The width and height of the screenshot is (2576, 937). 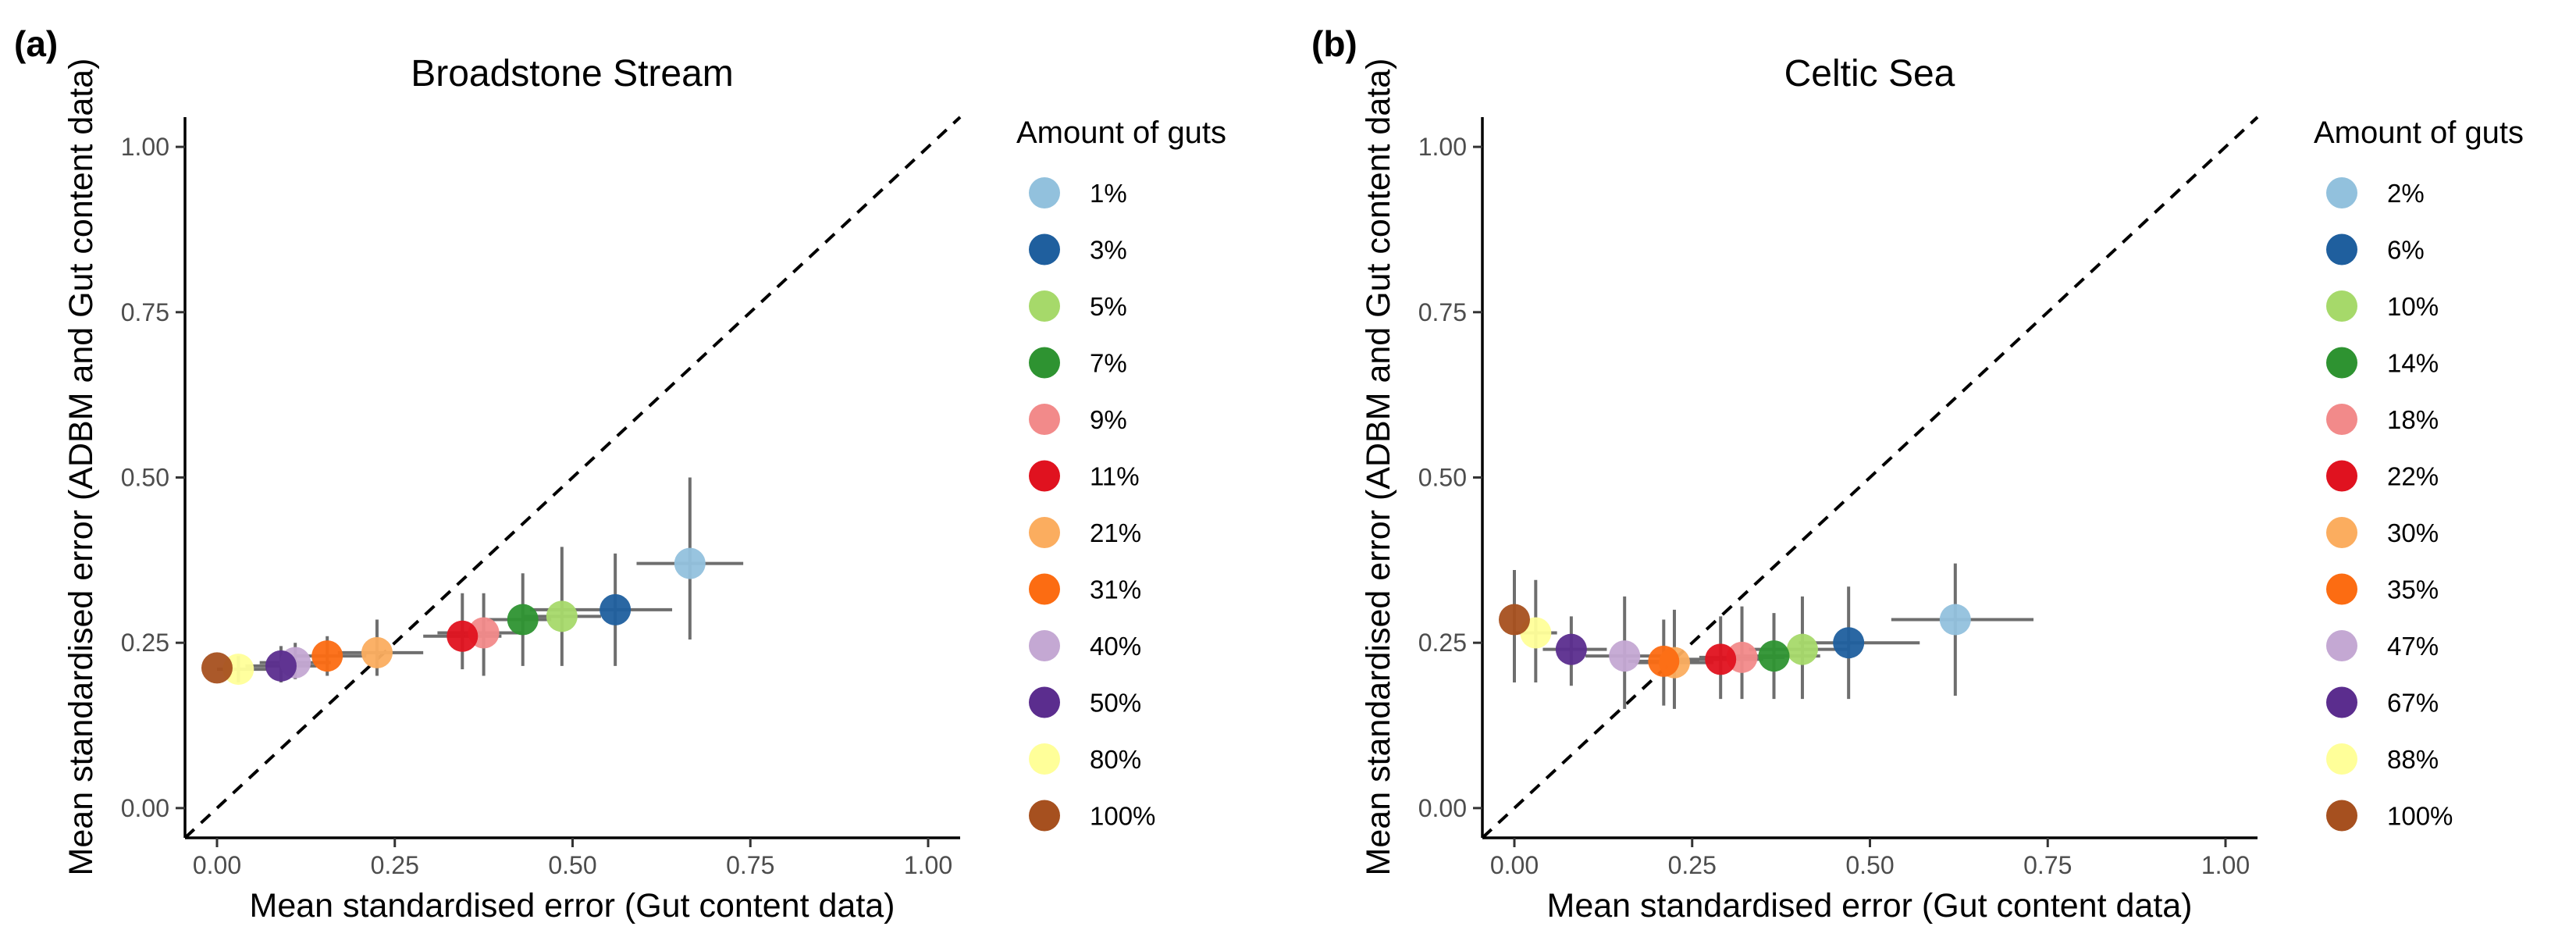 What do you see at coordinates (2413, 646) in the screenshot?
I see `legend-label: 47%` at bounding box center [2413, 646].